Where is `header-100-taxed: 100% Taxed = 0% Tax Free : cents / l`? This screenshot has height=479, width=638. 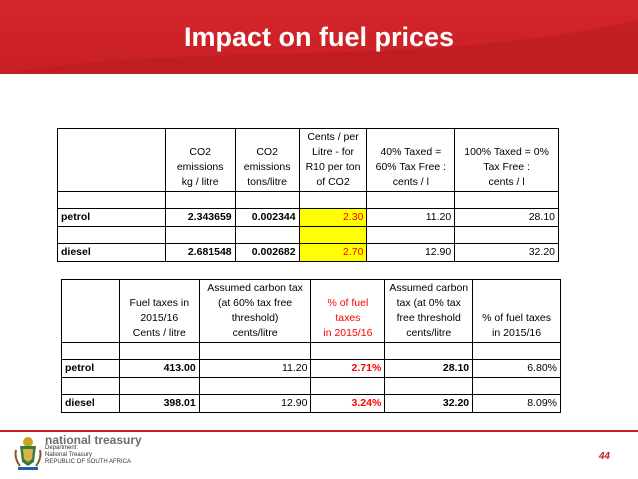
header-100-taxed: 100% Taxed = 0% Tax Free : cents / l is located at coordinates (506, 160).